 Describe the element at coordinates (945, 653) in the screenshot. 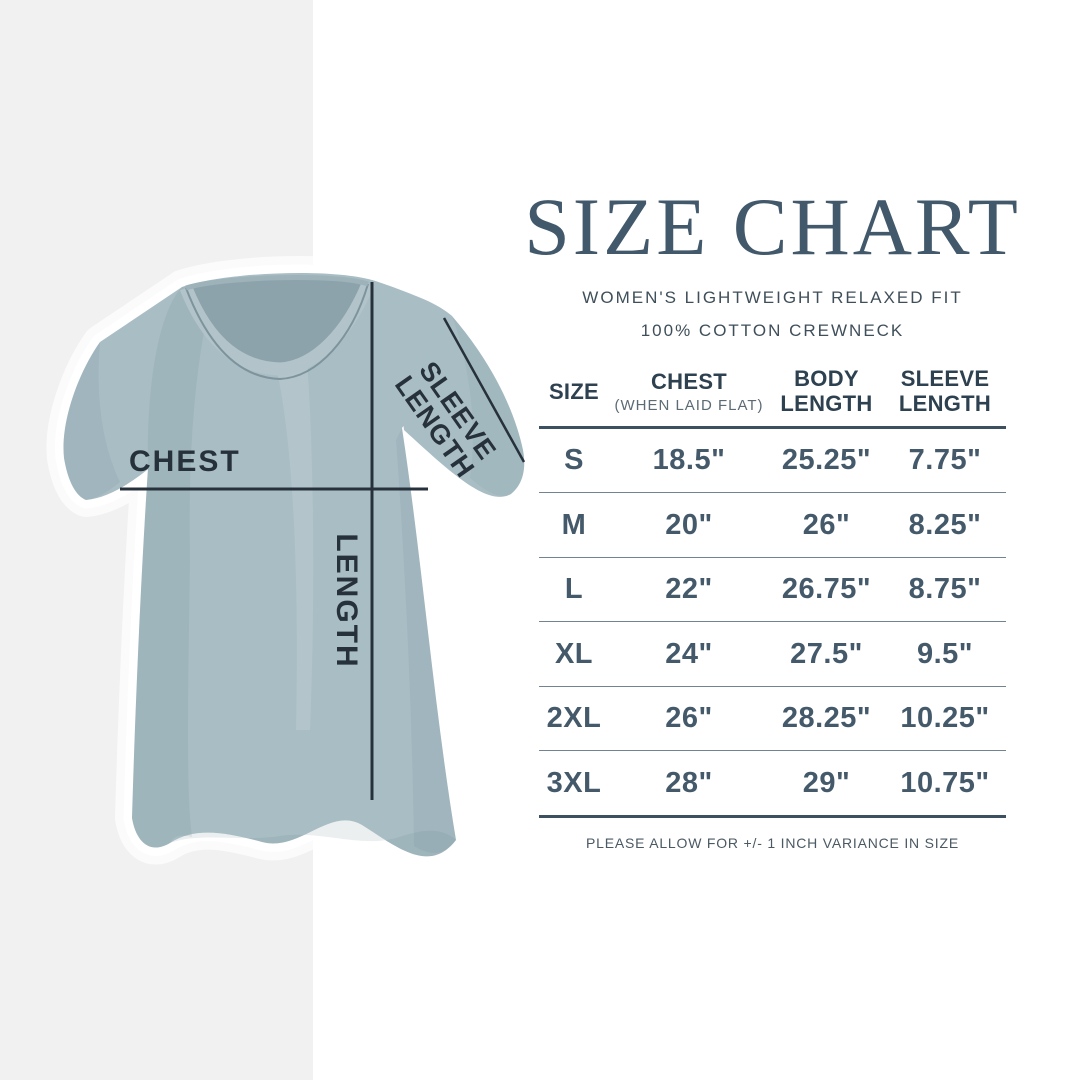

I see `cell-sleeve: 9.5"` at that location.